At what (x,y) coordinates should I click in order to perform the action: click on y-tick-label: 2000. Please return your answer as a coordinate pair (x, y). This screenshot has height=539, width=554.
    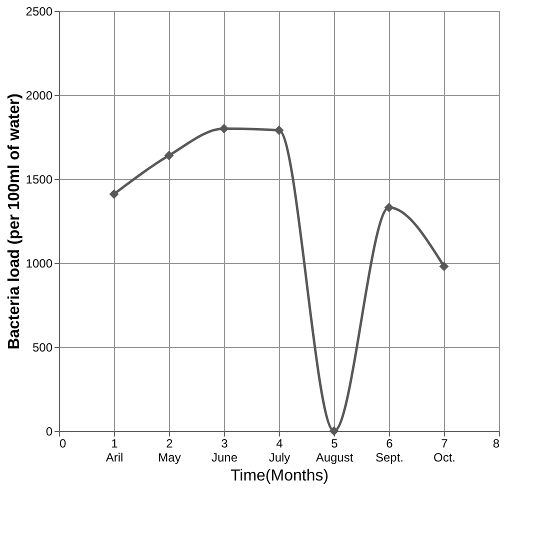
    Looking at the image, I should click on (39, 95).